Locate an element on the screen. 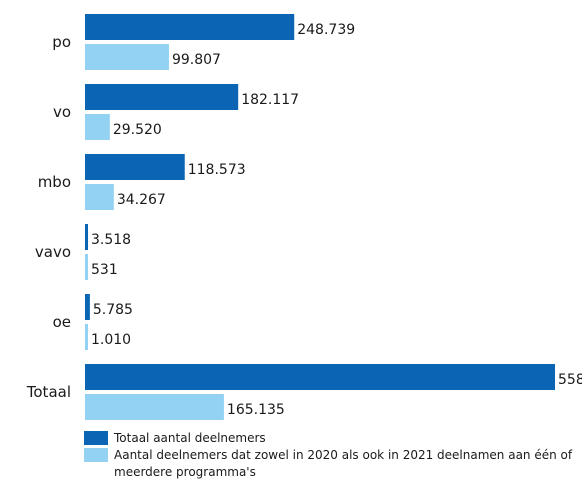  data-label: 248.739 is located at coordinates (326, 30).